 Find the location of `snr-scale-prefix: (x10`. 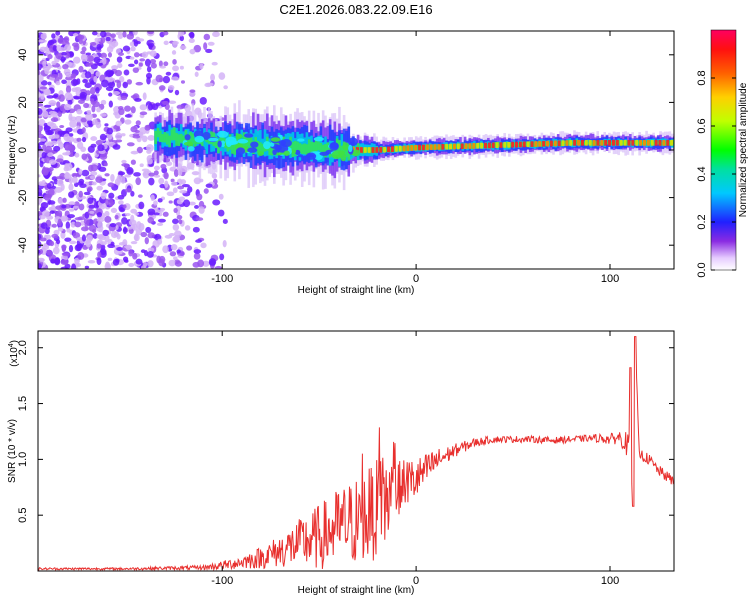

snr-scale-prefix: (x10 is located at coordinates (14, 357).